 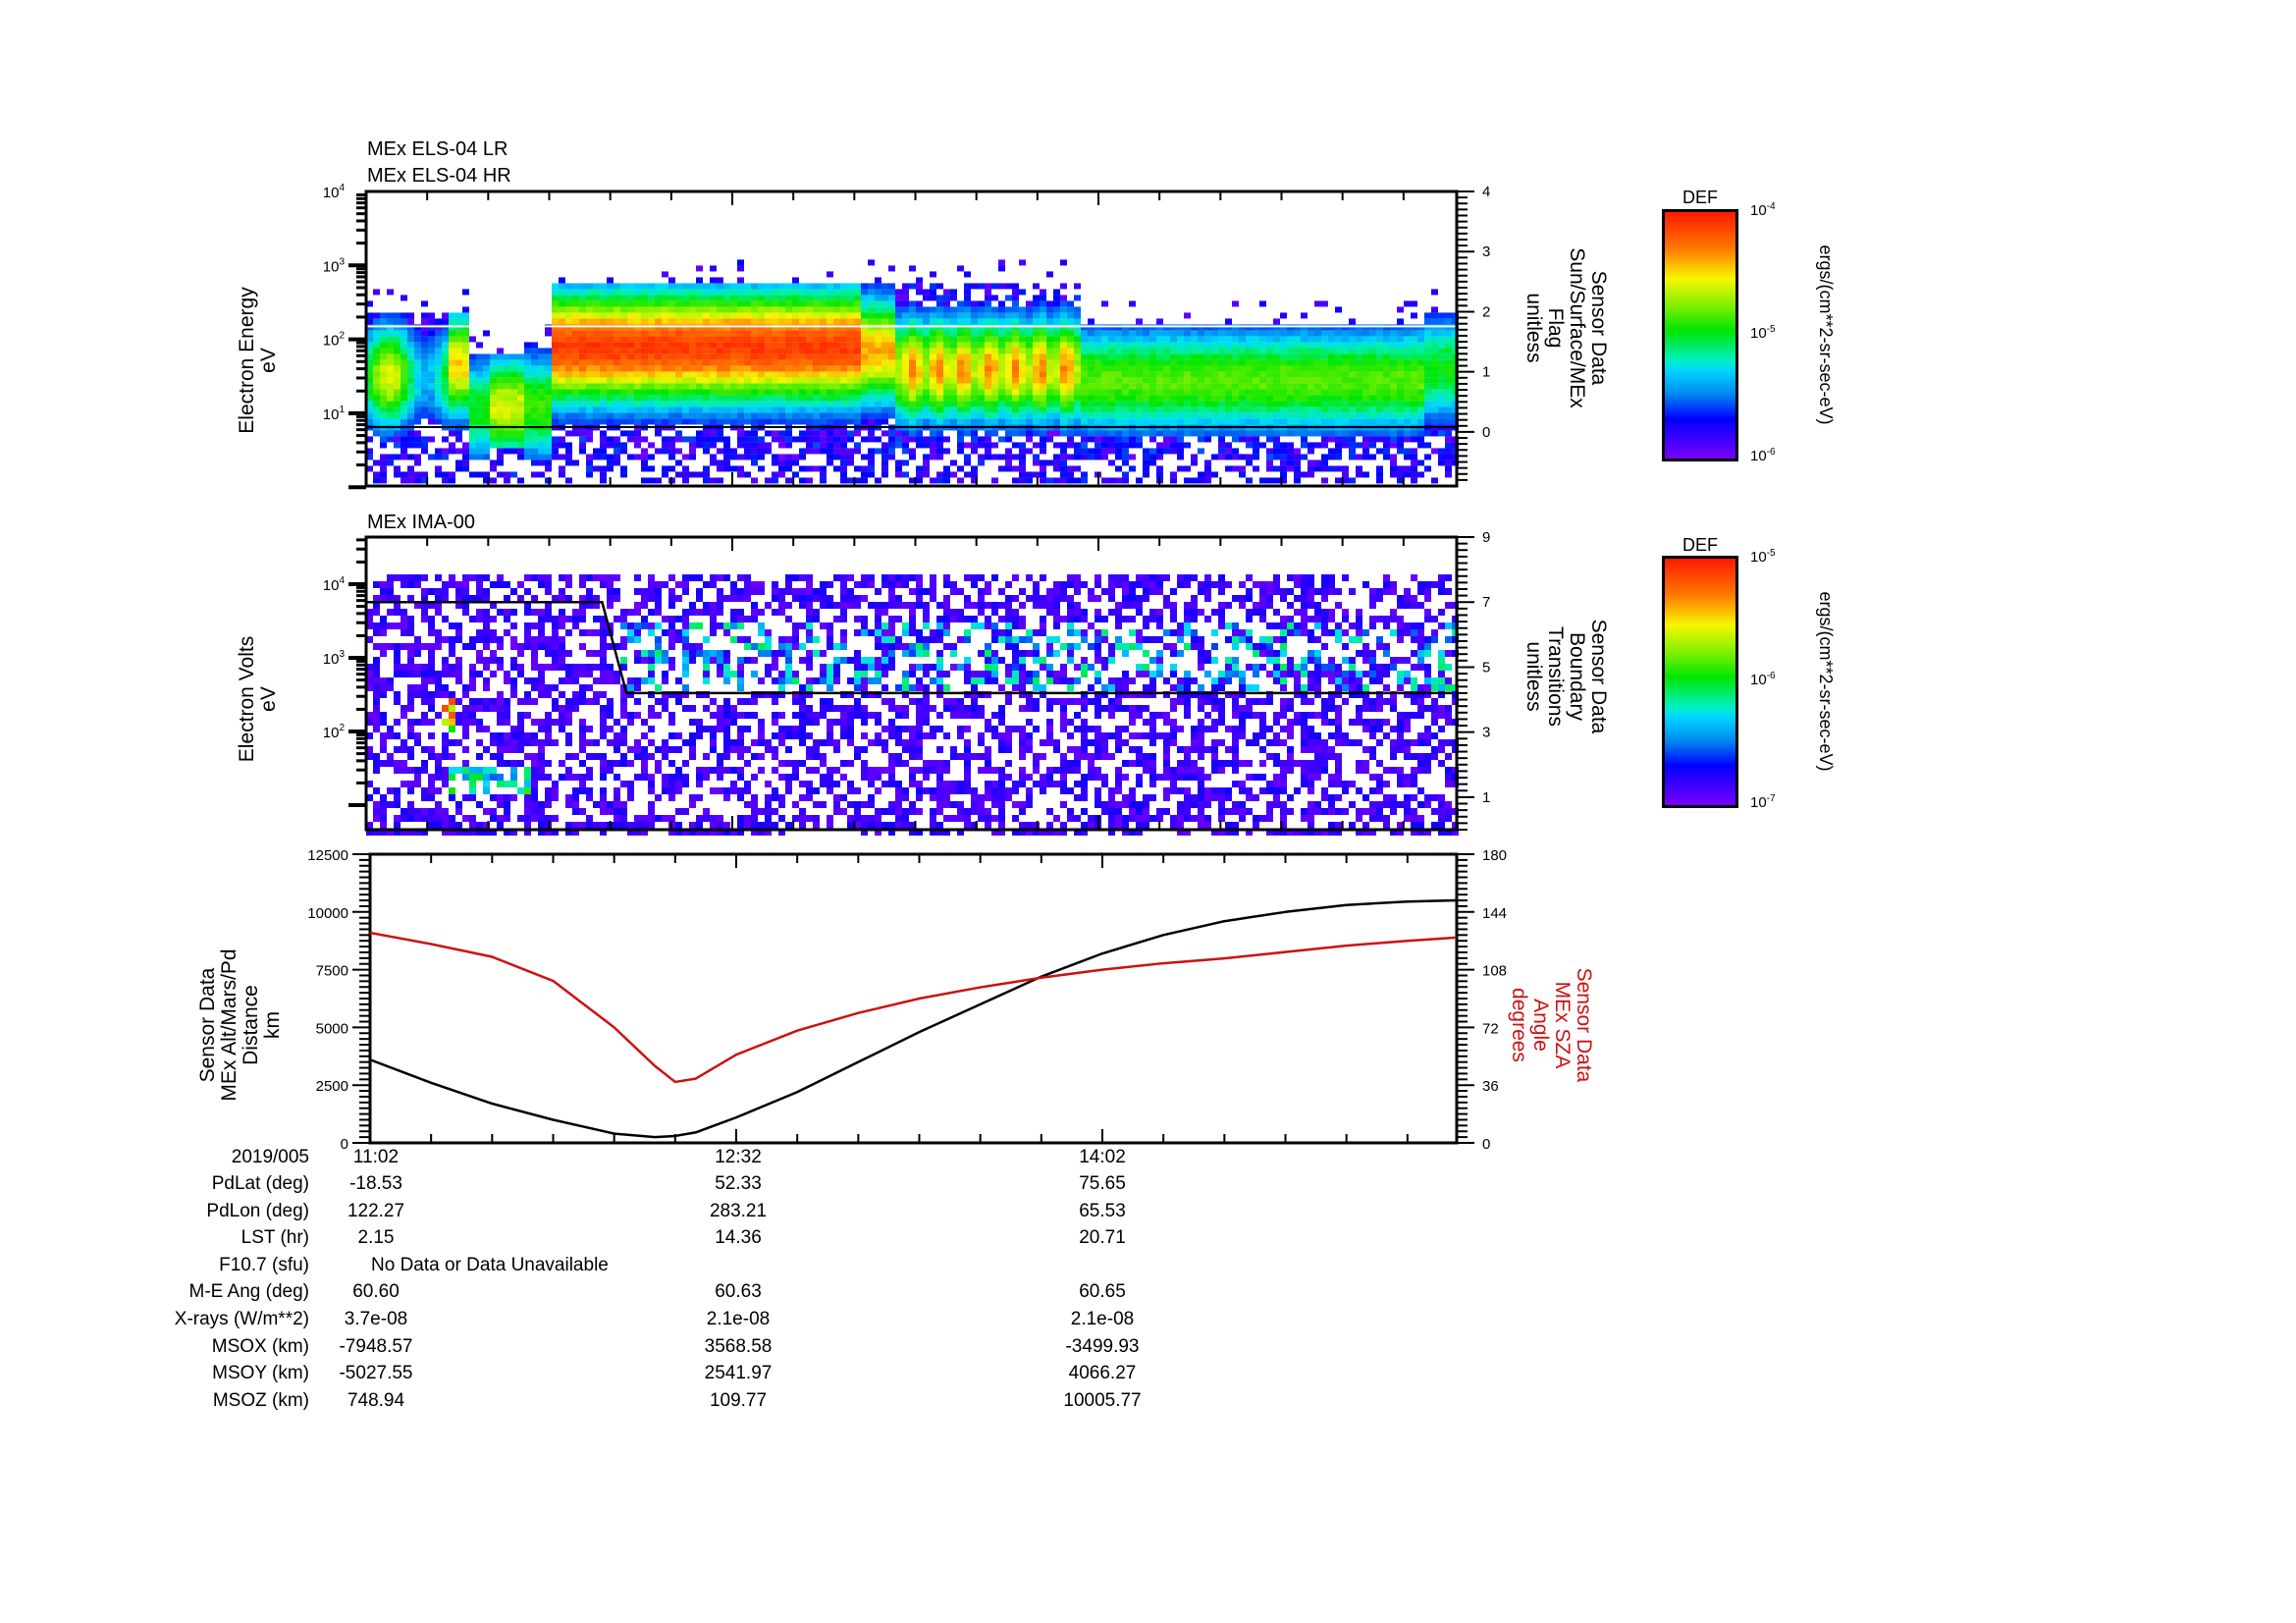 I want to click on time-tick-2: 14:02, so click(x=1102, y=1157).